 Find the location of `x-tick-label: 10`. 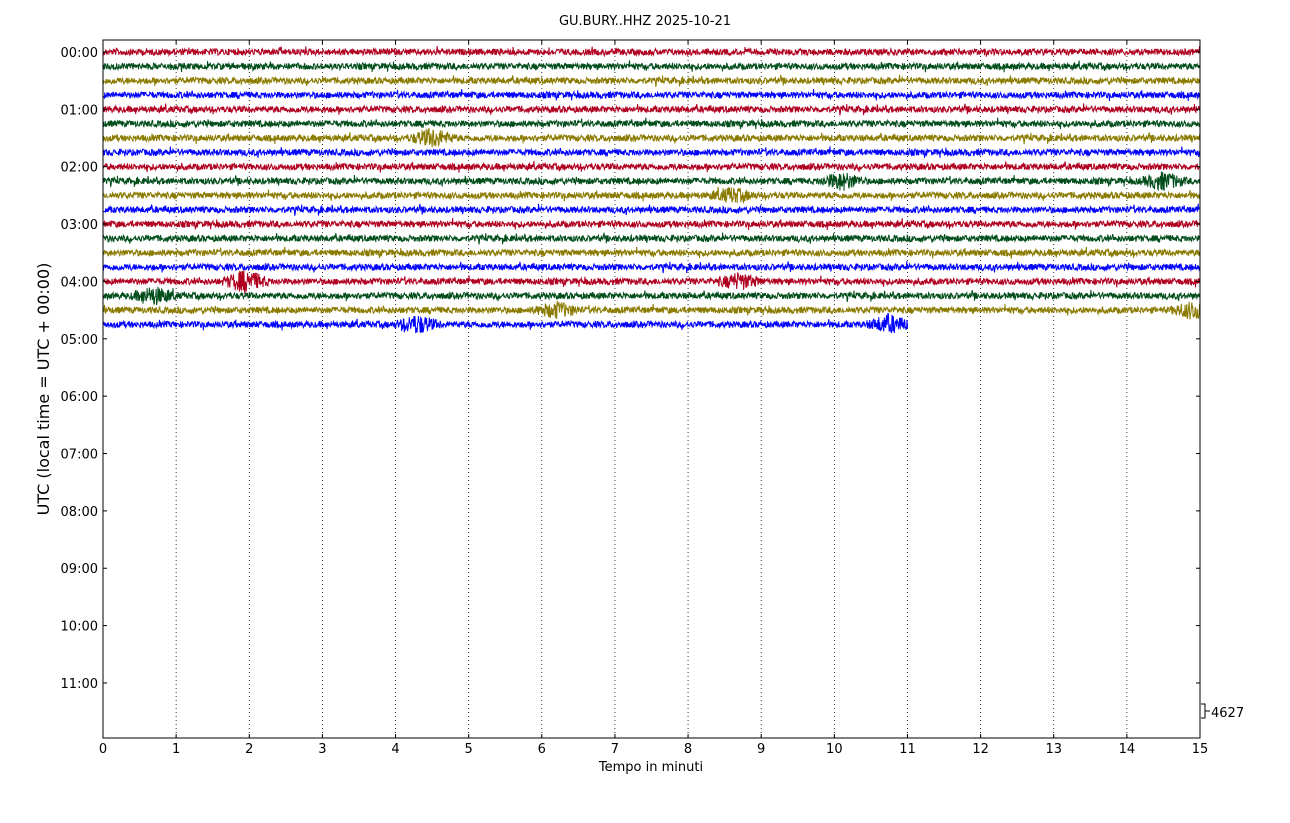

x-tick-label: 10 is located at coordinates (834, 749).